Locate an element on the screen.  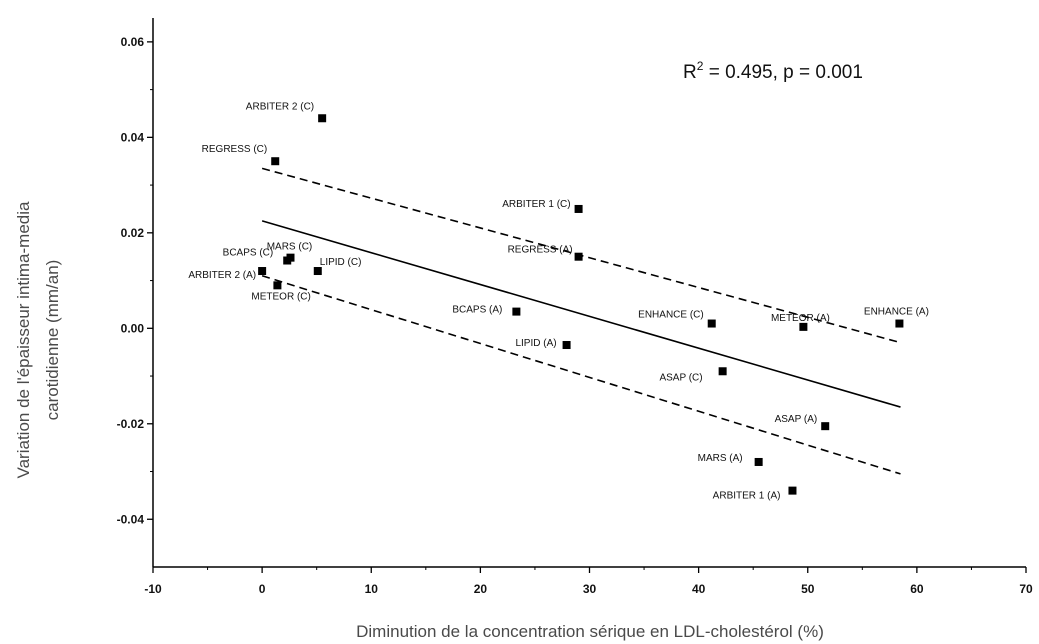
point-label: BCAPS (C) is located at coordinates (248, 253).